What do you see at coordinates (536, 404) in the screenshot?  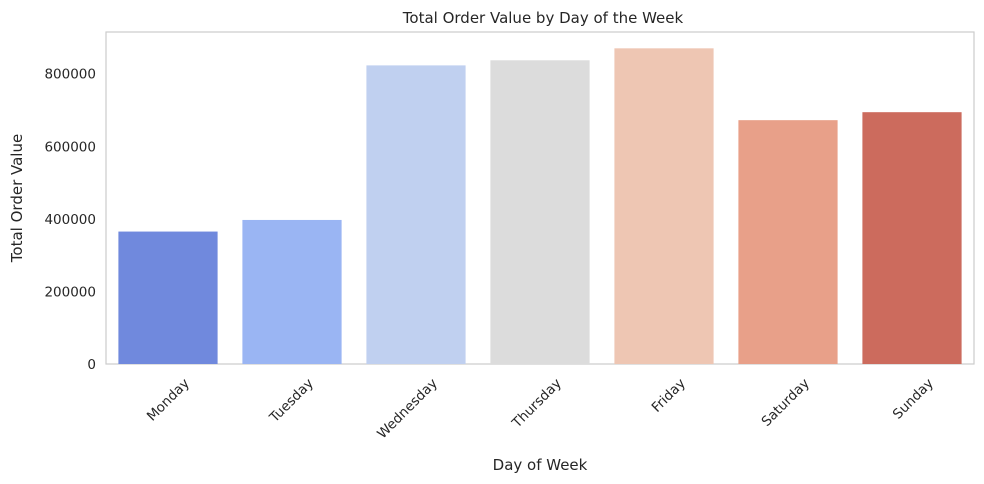 I see `x-tick-label: Thursday` at bounding box center [536, 404].